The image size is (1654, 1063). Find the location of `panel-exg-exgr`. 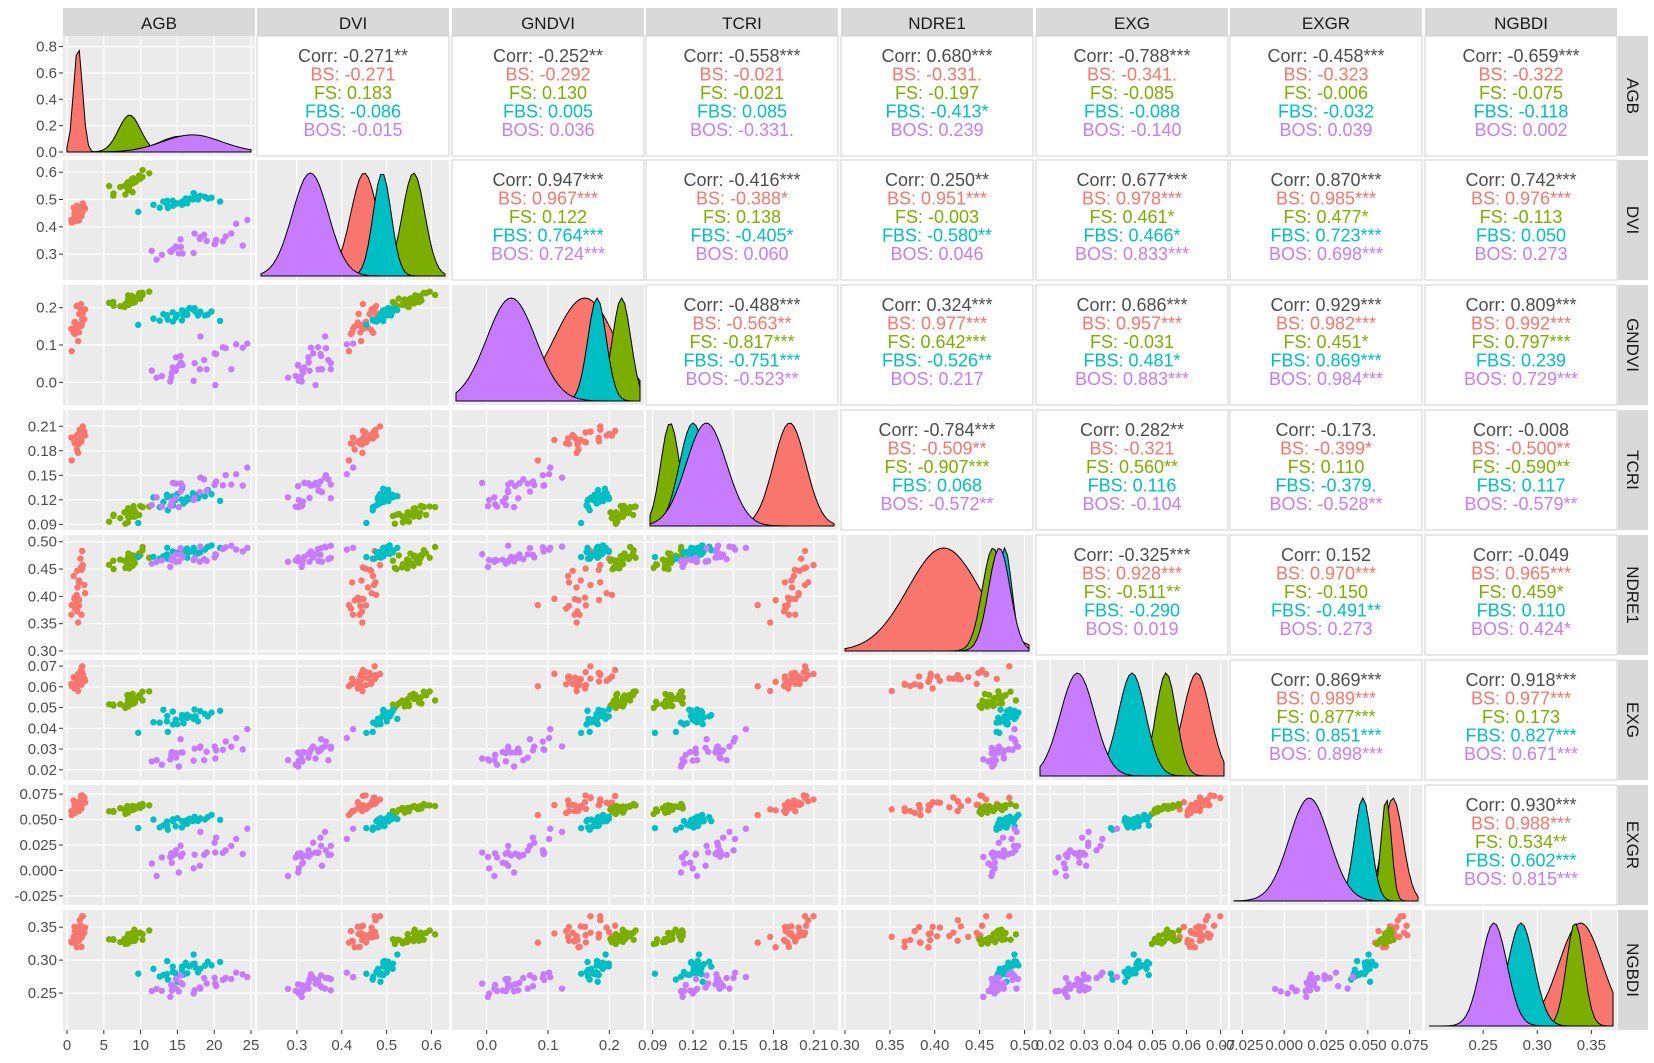

panel-exg-exgr is located at coordinates (1326, 720).